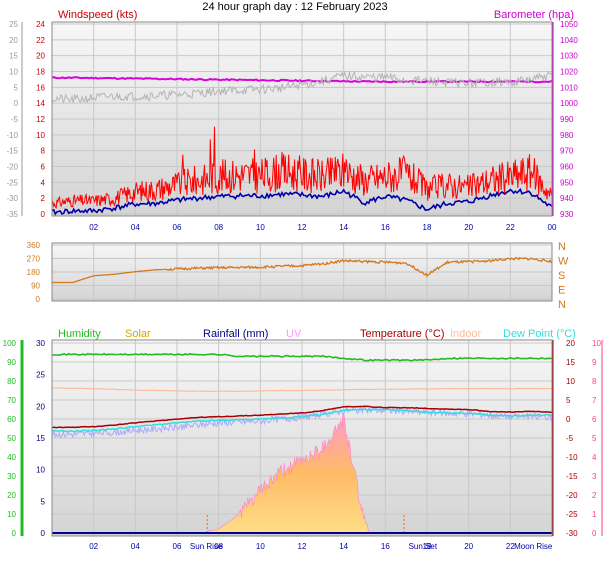 This screenshot has width=608, height=561. I want to click on wind-tick-label: 10, so click(40, 135).